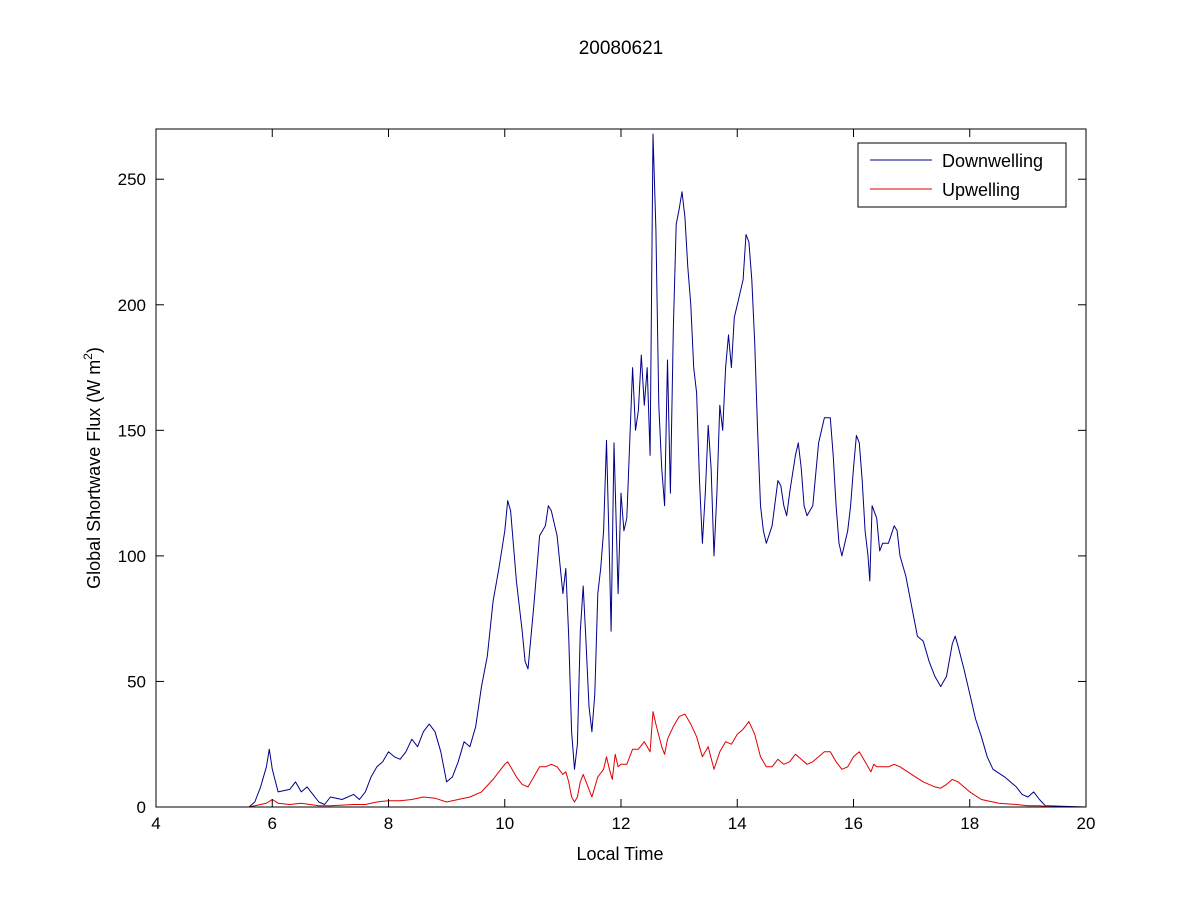 The image size is (1200, 900). Describe the element at coordinates (853, 823) in the screenshot. I see `x-tick-label-16: 16` at that location.